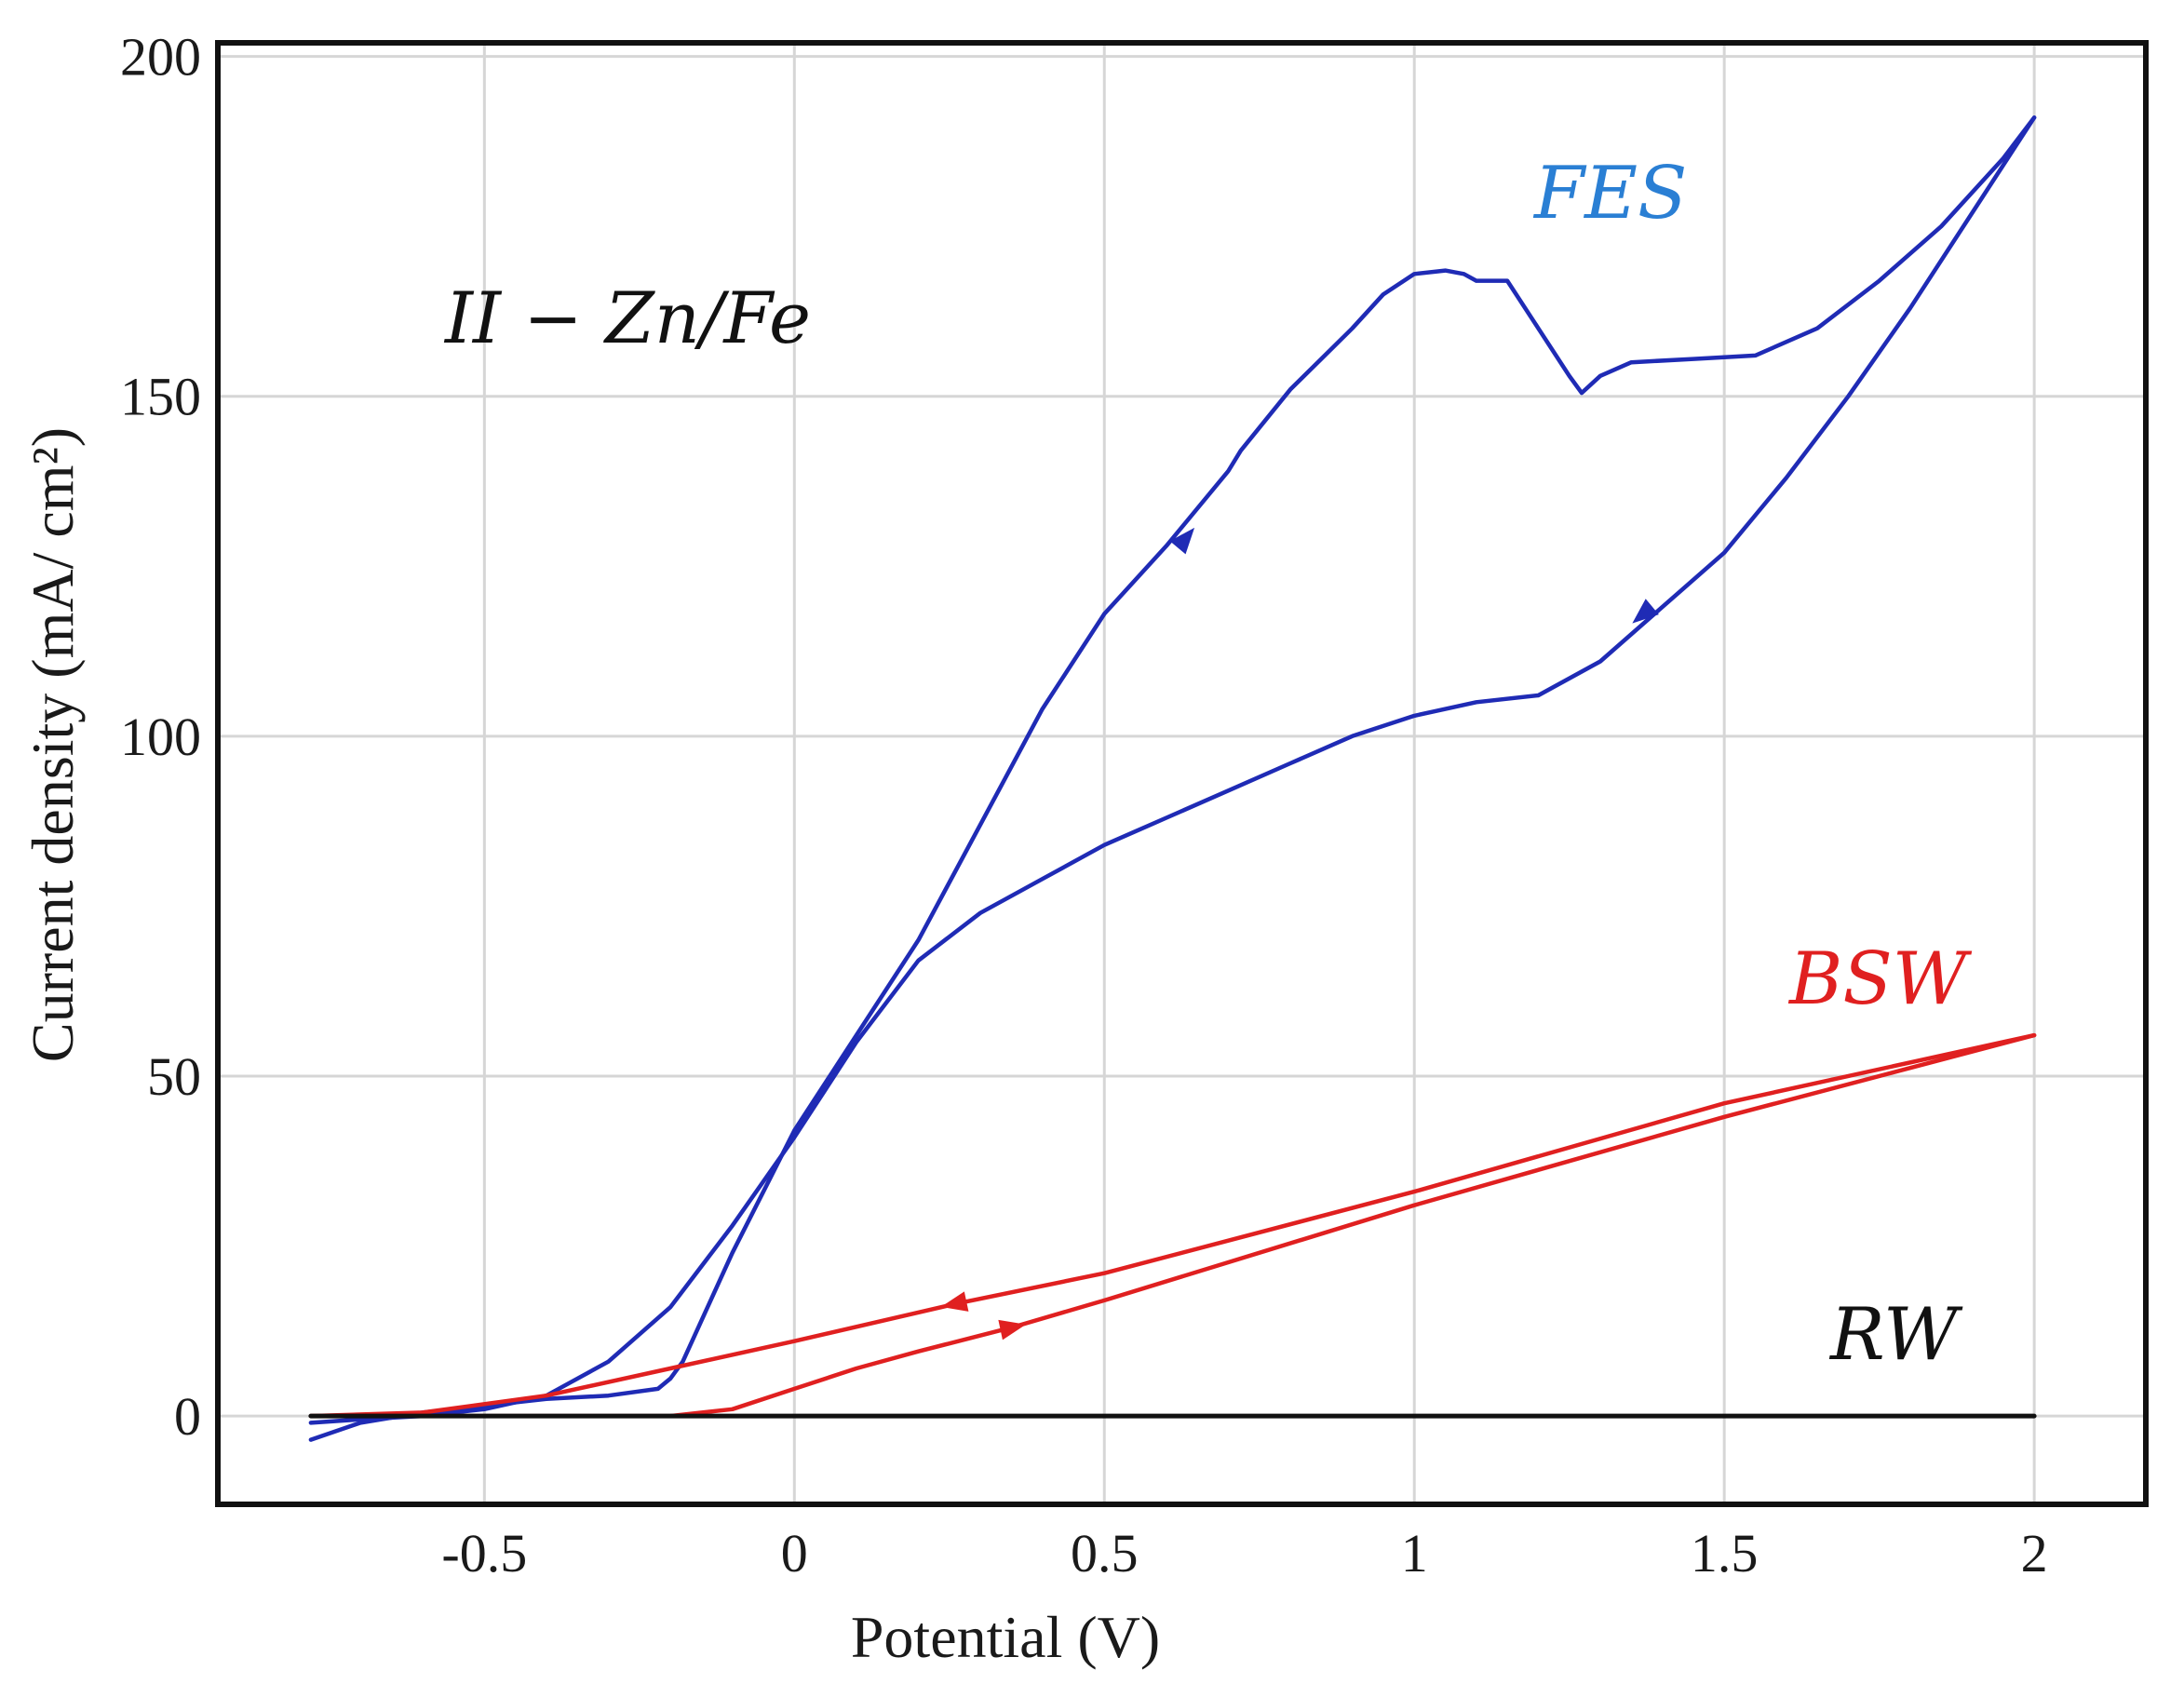 The width and height of the screenshot is (2184, 1684). Describe the element at coordinates (187, 1417) in the screenshot. I see `y-tick-label: 0` at that location.